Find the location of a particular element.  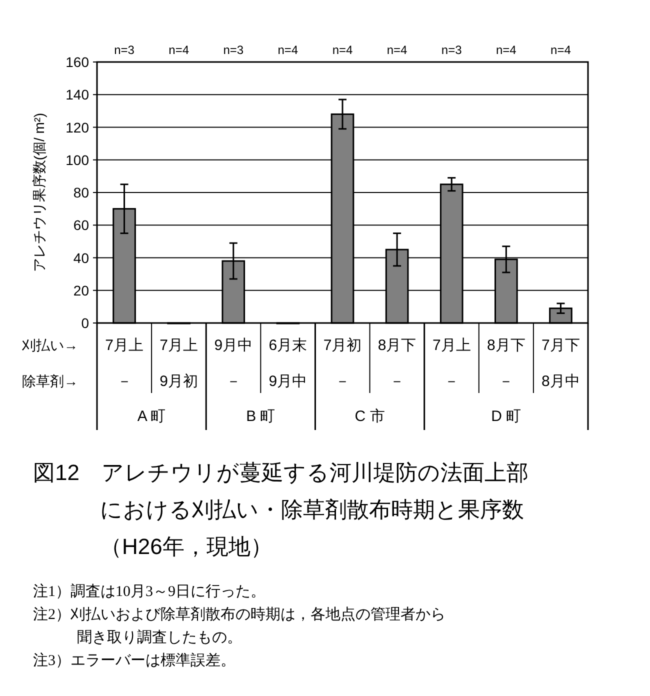

y-tick-label: 140 is located at coordinates (78, 94).